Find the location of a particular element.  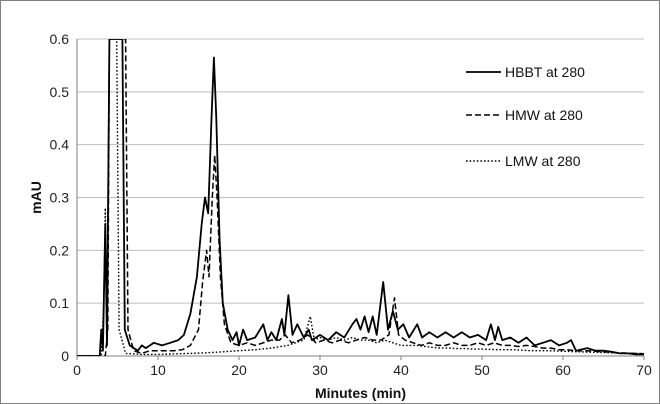

legend-label-0: HBBT at 280 is located at coordinates (545, 72).